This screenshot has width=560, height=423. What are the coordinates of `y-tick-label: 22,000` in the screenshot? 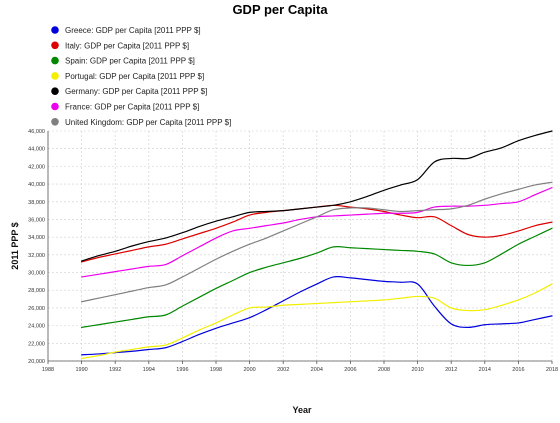 It's located at (36, 344).